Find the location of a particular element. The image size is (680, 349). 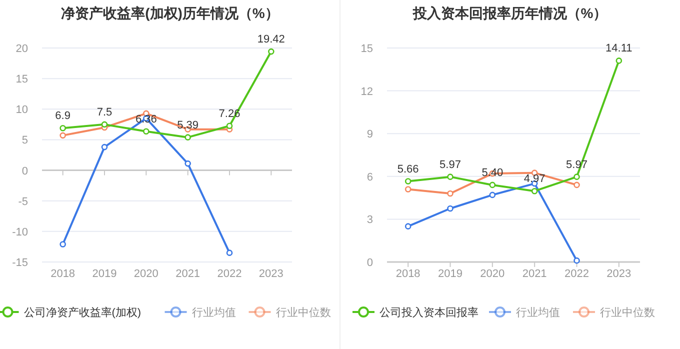

y-tick-label: -15 is located at coordinates (20, 263).